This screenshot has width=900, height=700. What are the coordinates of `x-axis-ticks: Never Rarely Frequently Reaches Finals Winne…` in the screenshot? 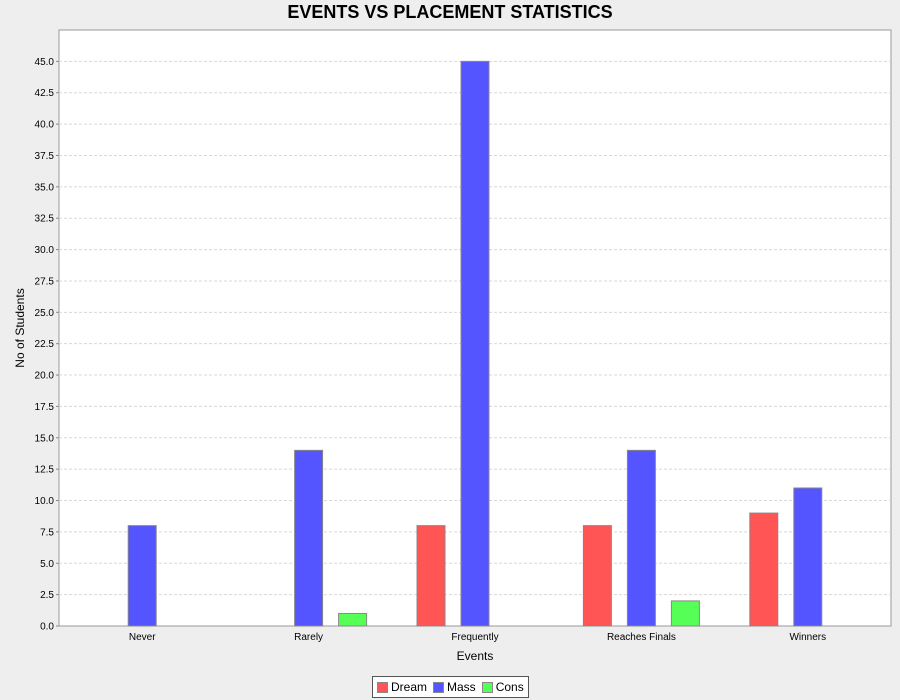 It's located at (477, 637).